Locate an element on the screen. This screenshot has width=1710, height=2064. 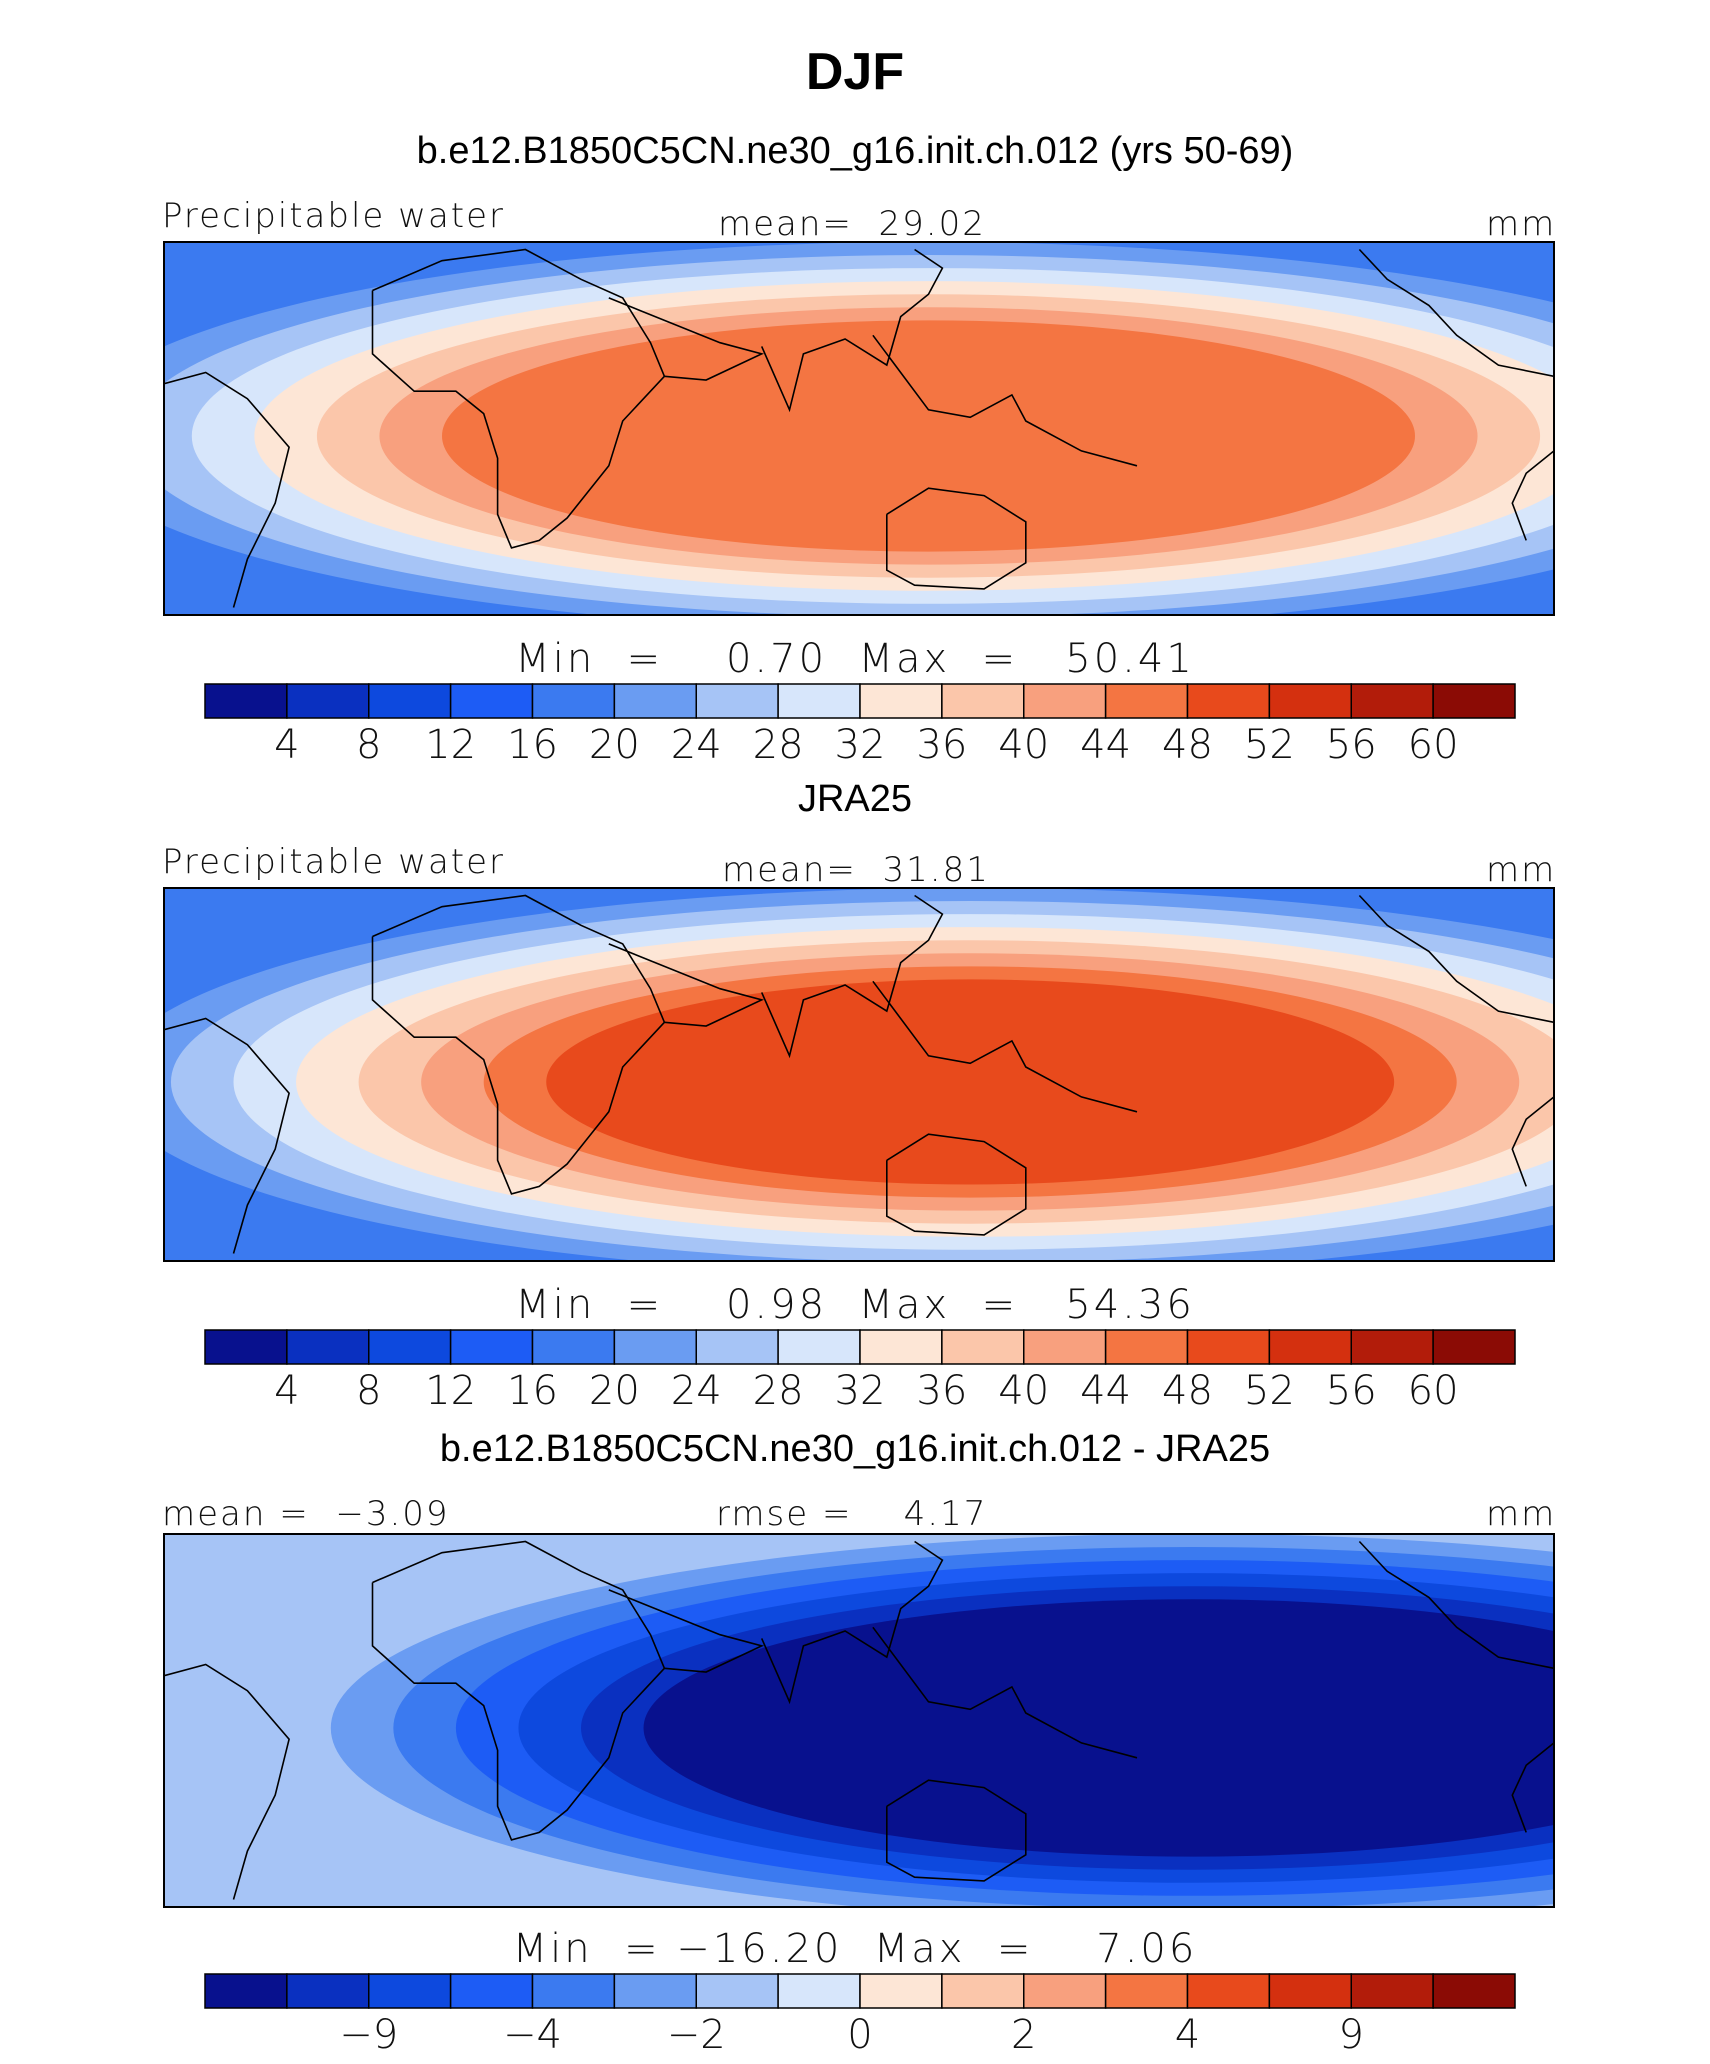
panel-1-units: mm is located at coordinates (1521, 224).